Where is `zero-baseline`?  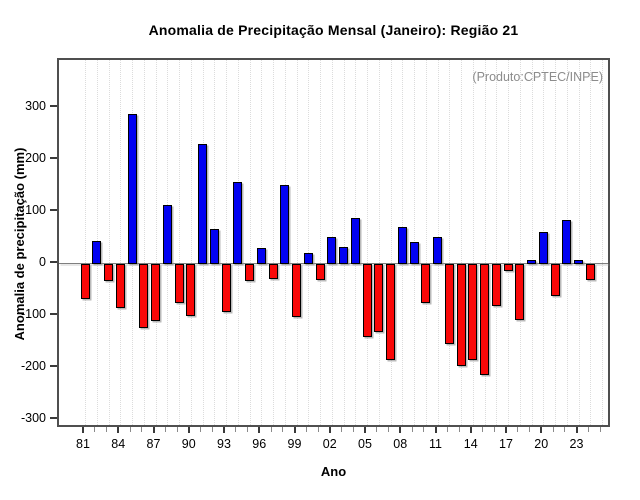
zero-baseline is located at coordinates (333, 263).